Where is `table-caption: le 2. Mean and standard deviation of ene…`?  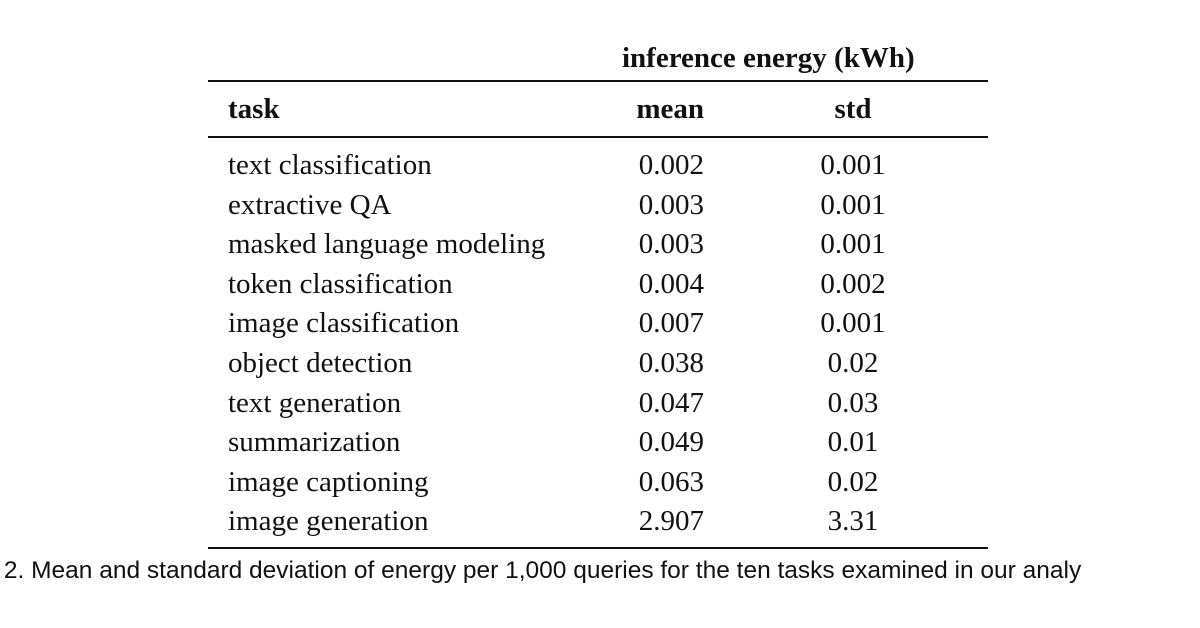
table-caption: le 2. Mean and standard deviation of ene… is located at coordinates (541, 570).